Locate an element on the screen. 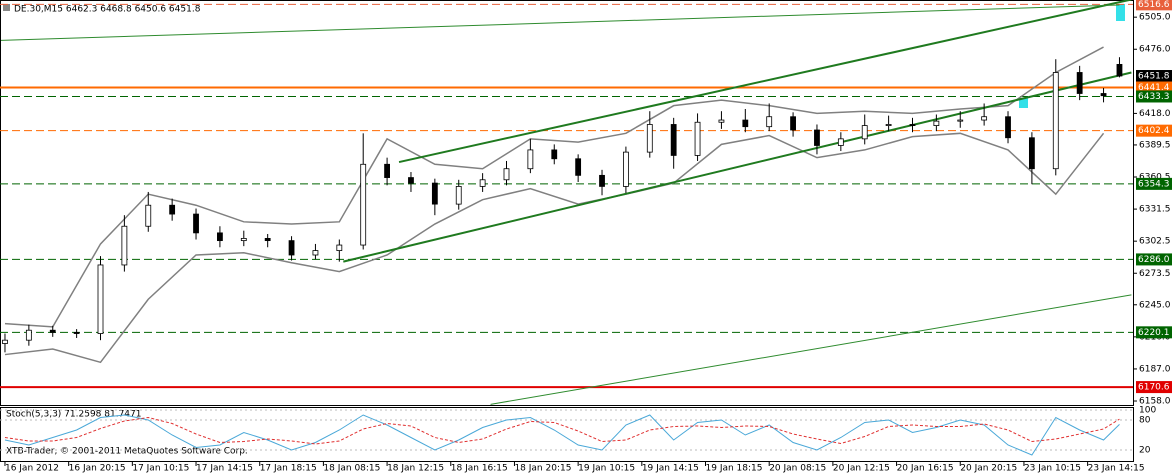  x-tick-label: 16 Jan 20:15 is located at coordinates (97, 469).